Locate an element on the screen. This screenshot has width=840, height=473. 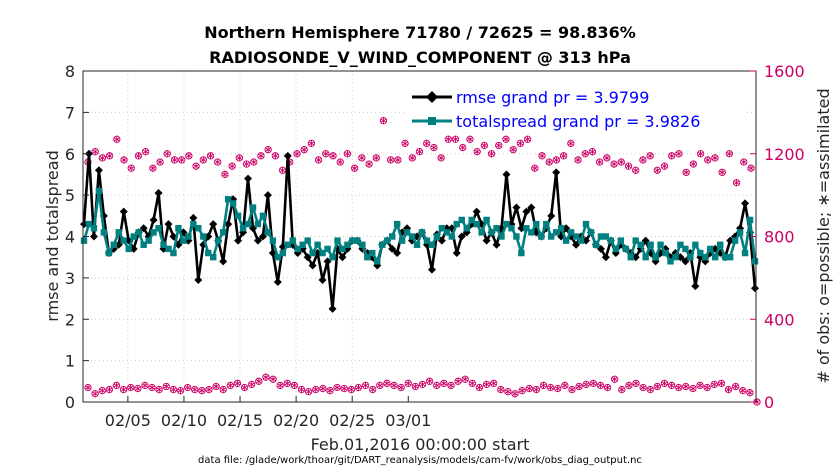
x-axis-label: Feb.01,2016 00:00:00 start is located at coordinates (420, 444).